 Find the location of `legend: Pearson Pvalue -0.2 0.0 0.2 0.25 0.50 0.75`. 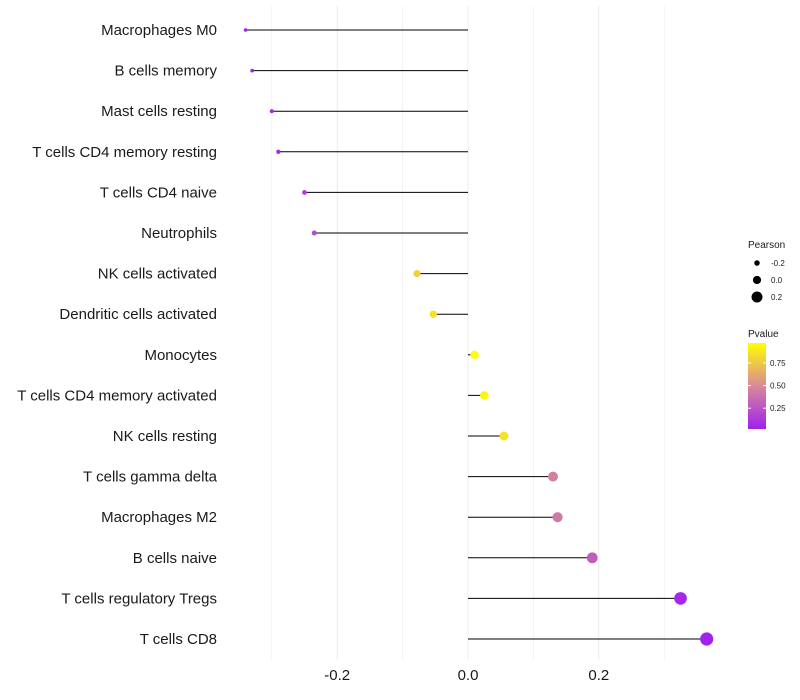

legend: Pearson Pvalue -0.2 0.0 0.2 0.25 0.50 0.75 is located at coordinates (767, 334).